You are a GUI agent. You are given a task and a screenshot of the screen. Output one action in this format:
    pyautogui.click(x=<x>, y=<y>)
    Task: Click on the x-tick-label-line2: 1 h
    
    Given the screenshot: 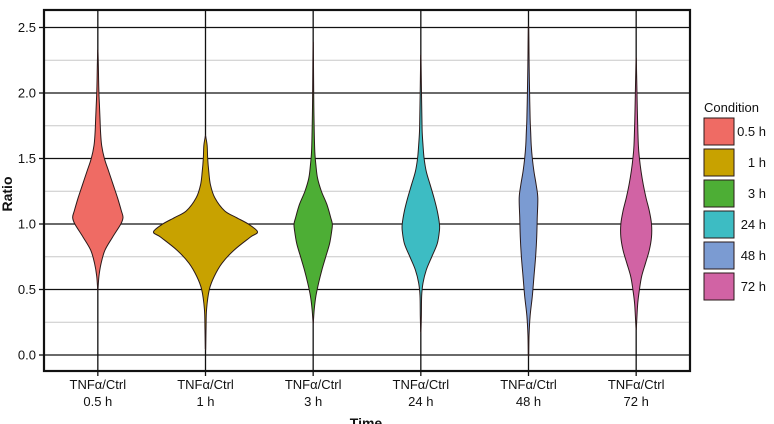 What is the action you would take?
    pyautogui.click(x=205, y=401)
    